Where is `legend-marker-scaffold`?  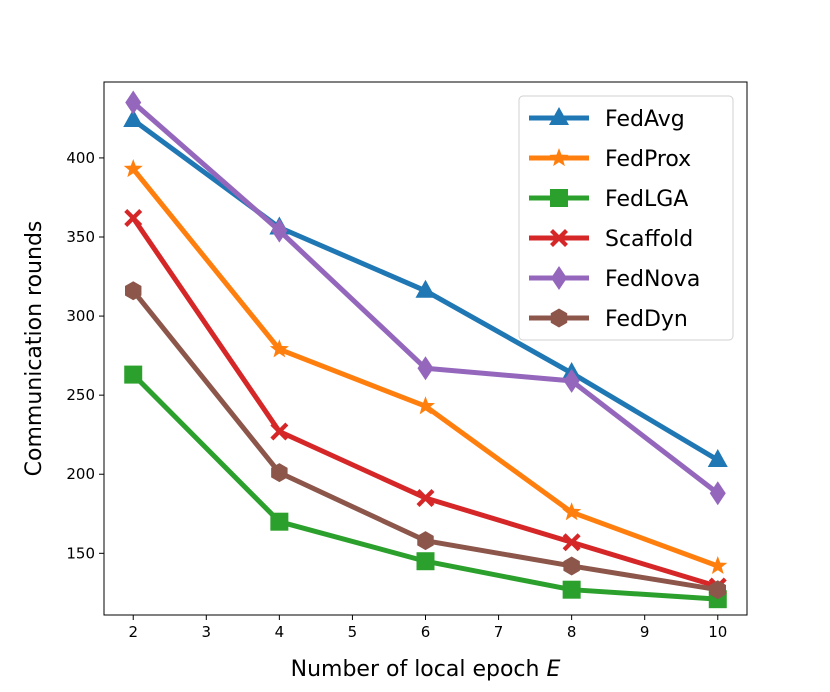
legend-marker-scaffold is located at coordinates (559, 238).